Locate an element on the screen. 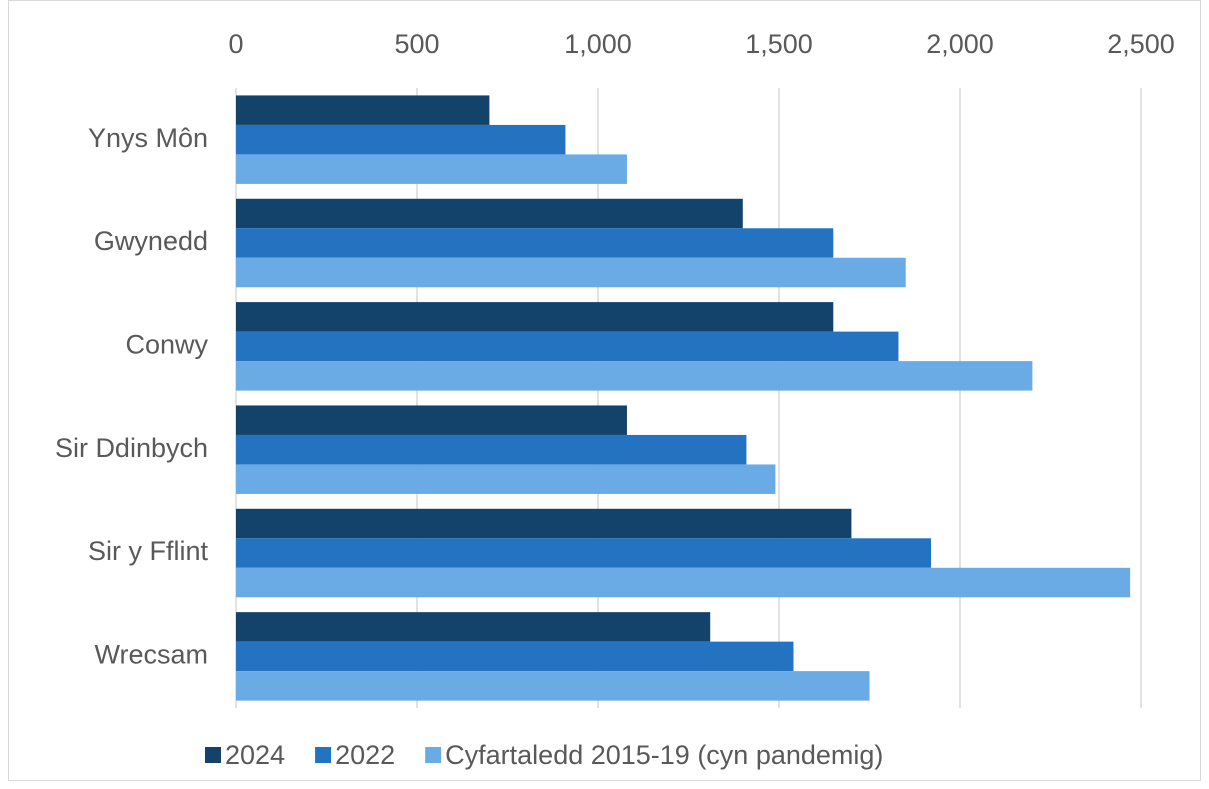  y-tick-label: Sir y Fflint is located at coordinates (148, 551).